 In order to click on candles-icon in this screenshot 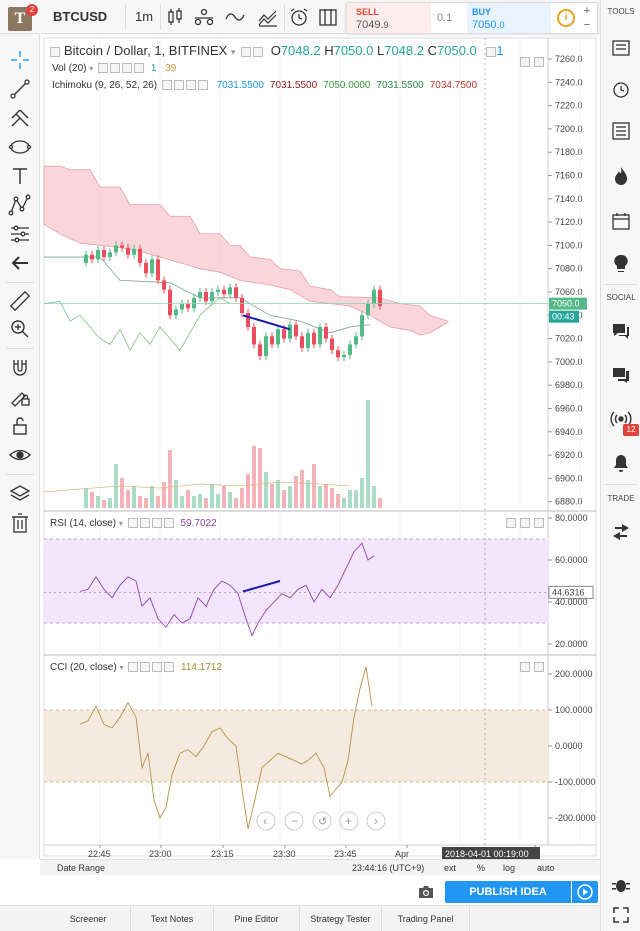, I will do `click(175, 17)`.